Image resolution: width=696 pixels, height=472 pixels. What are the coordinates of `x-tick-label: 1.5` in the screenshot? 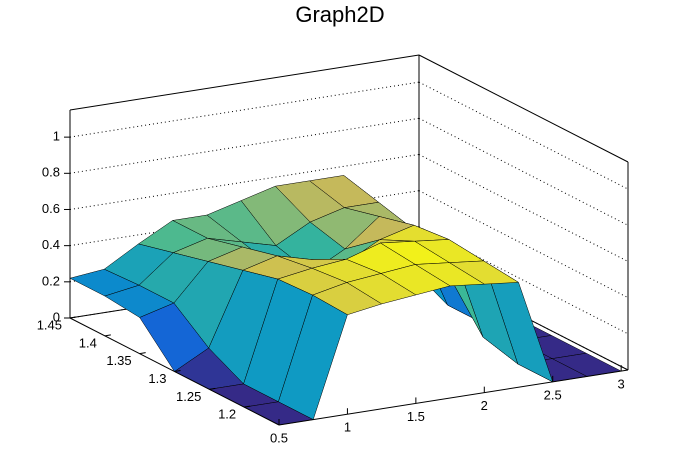 It's located at (416, 416).